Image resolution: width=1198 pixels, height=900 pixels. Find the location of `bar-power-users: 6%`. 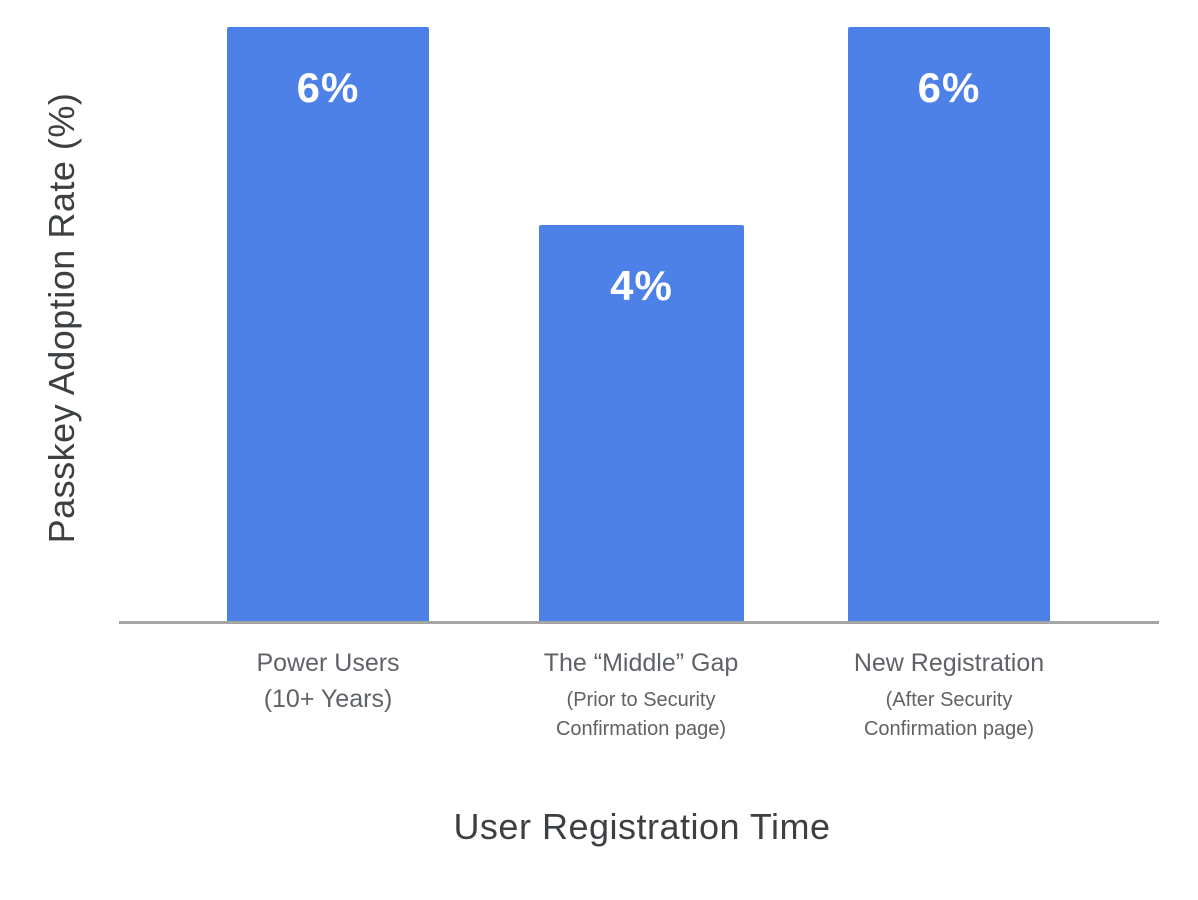

bar-power-users: 6% is located at coordinates (328, 324).